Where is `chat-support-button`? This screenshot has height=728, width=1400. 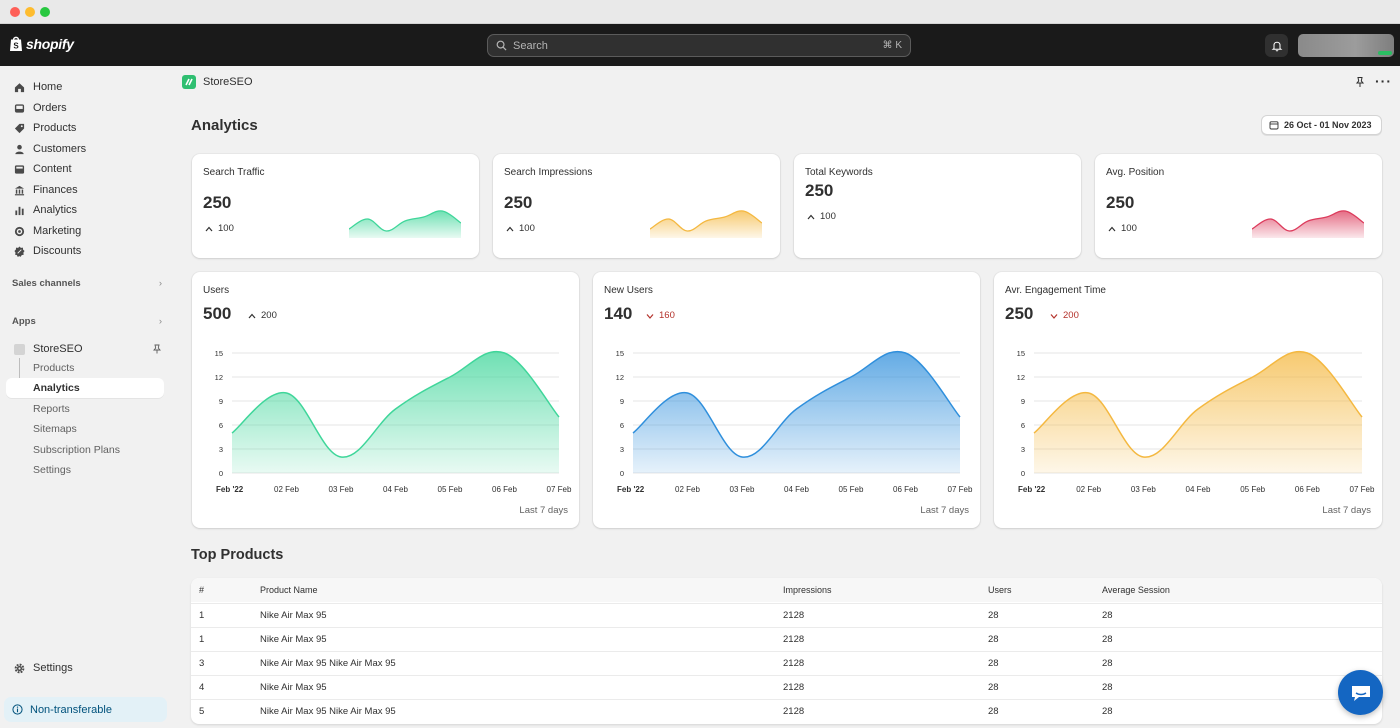
chat-support-button is located at coordinates (1360, 692).